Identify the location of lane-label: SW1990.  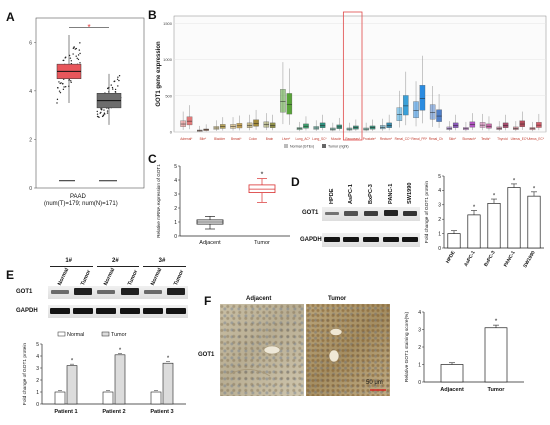
(410, 193).